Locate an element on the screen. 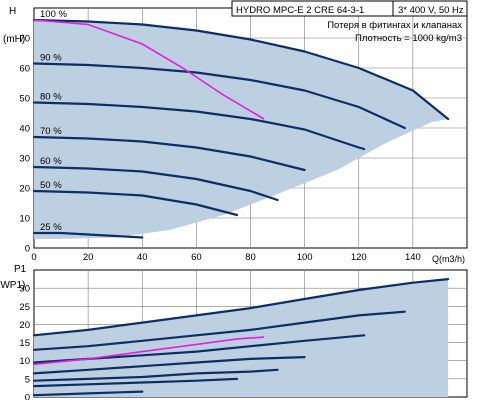 Image resolution: width=500 pixels, height=400 pixels. speed-curve-100-percent is located at coordinates (241, 307).